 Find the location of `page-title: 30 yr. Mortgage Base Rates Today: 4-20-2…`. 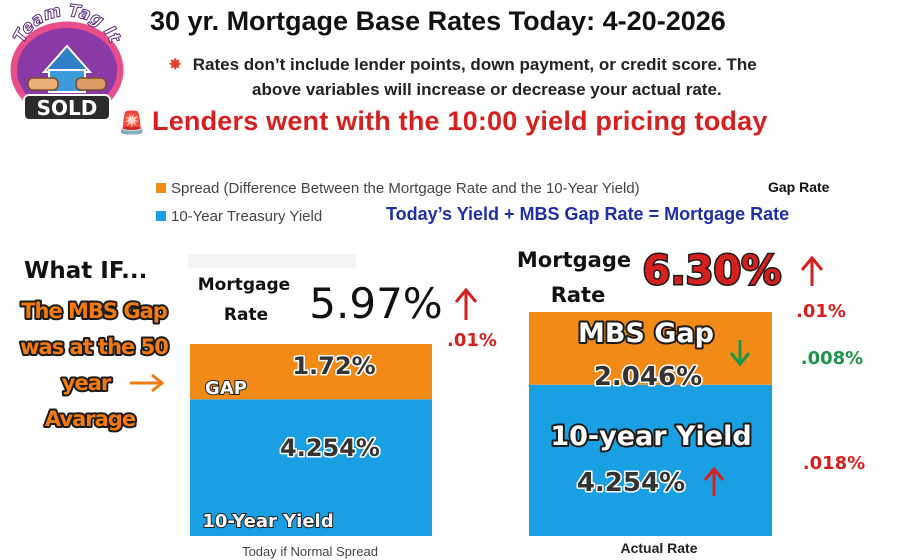

page-title: 30 yr. Mortgage Base Rates Today: 4-20-2… is located at coordinates (438, 21).